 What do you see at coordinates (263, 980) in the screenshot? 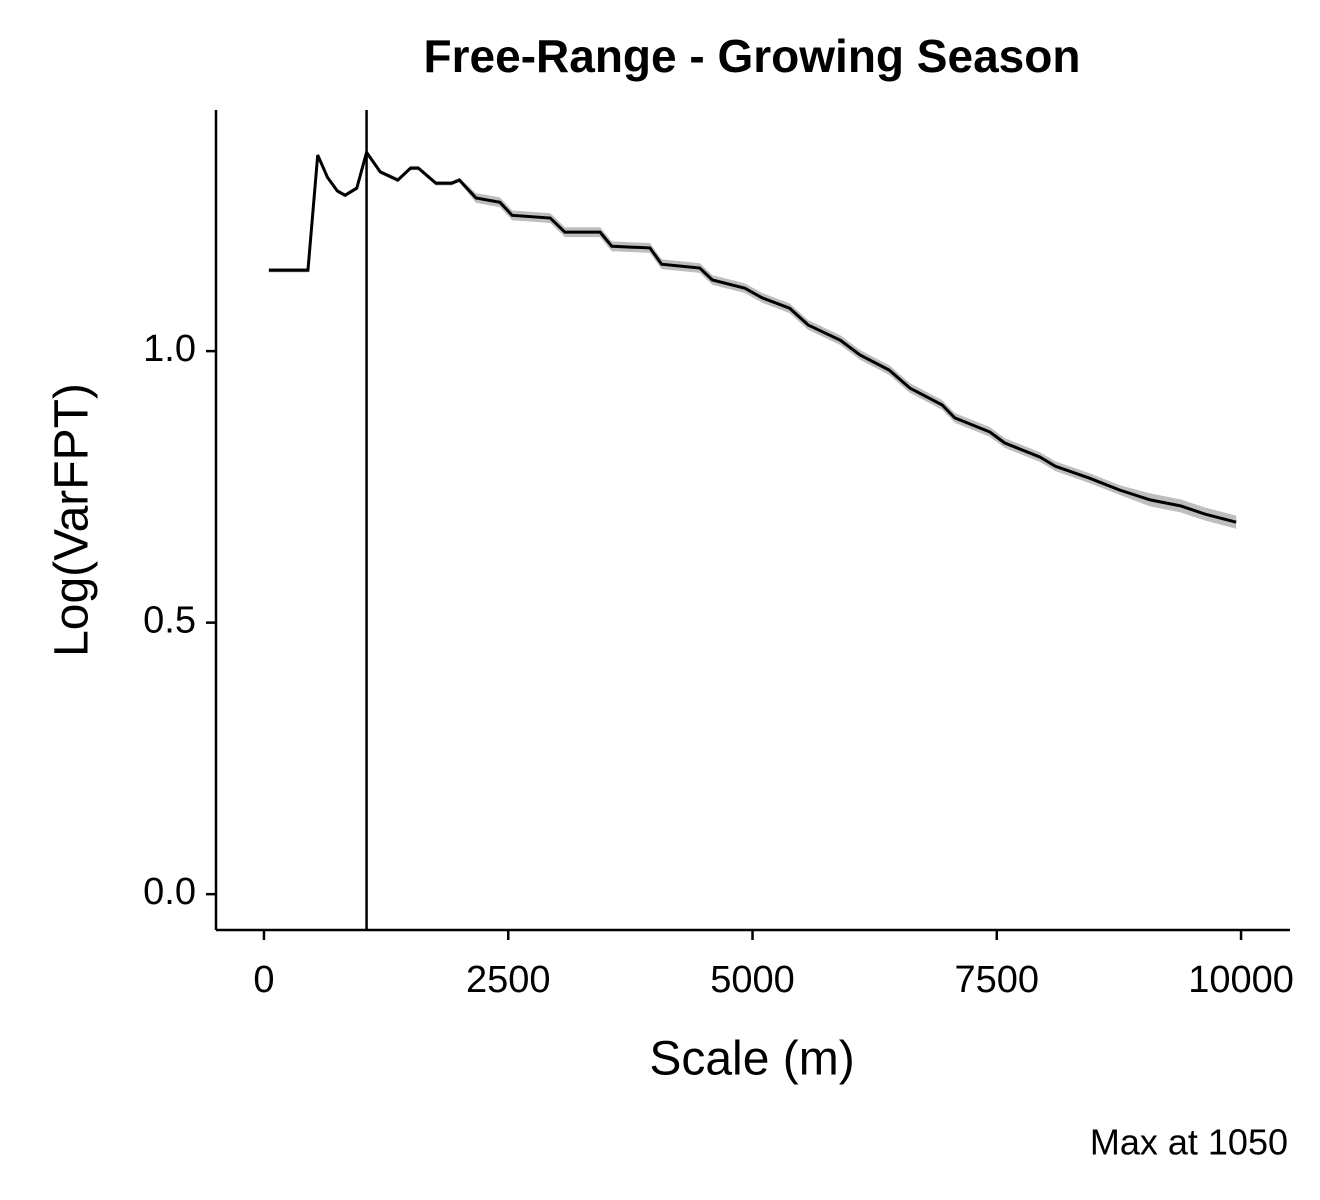
I see `x-tick-label: 0` at bounding box center [263, 980].